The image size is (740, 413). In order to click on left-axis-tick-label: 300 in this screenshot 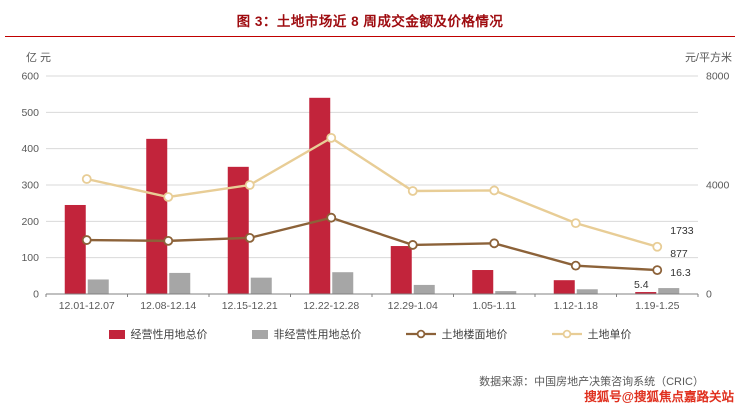, I will do `click(30, 186)`.